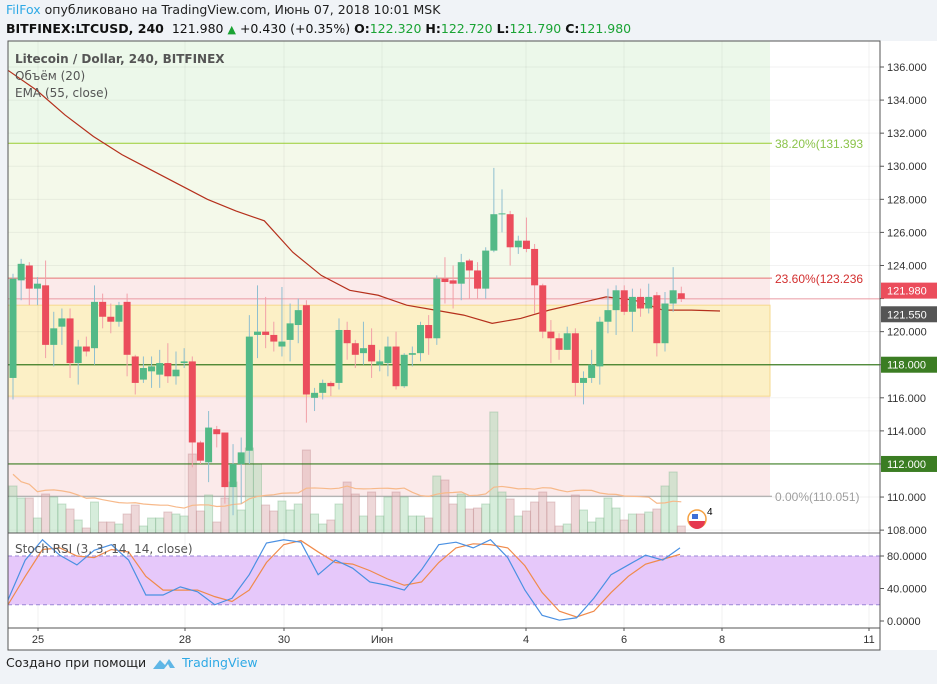 The image size is (937, 684). What do you see at coordinates (907, 200) in the screenshot?
I see `price-tick-label: 128.000` at bounding box center [907, 200].